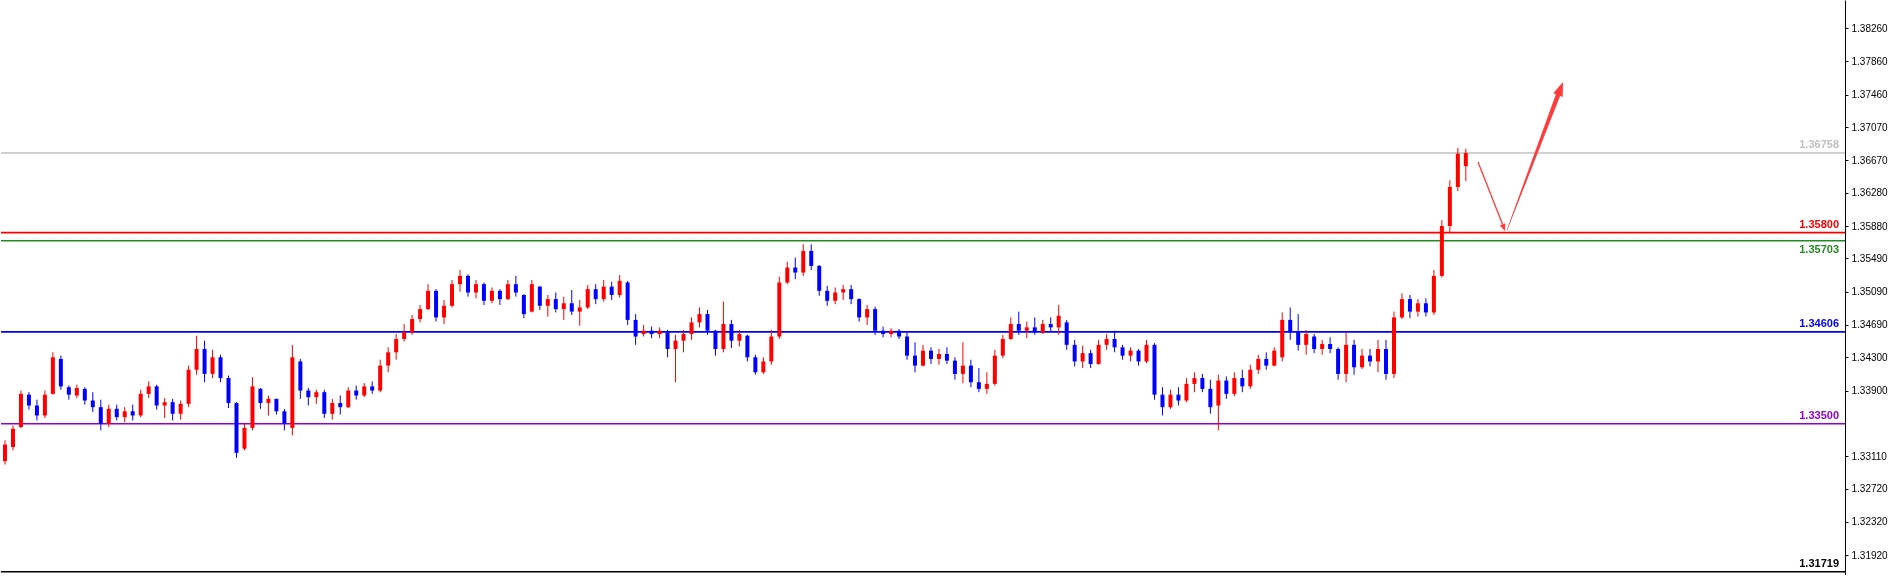  What do you see at coordinates (1870, 391) in the screenshot?
I see `y-tick-label: 1.33900` at bounding box center [1870, 391].